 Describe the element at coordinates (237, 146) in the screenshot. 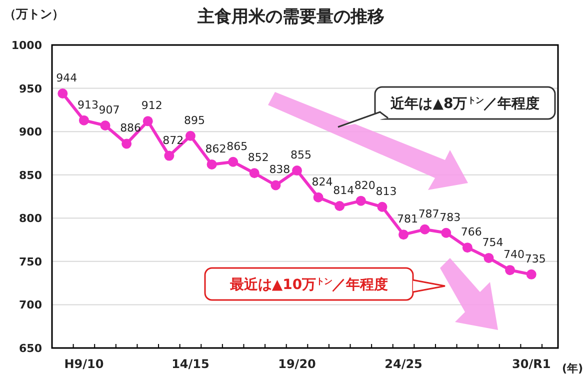

I see `data-label: 865` at that location.